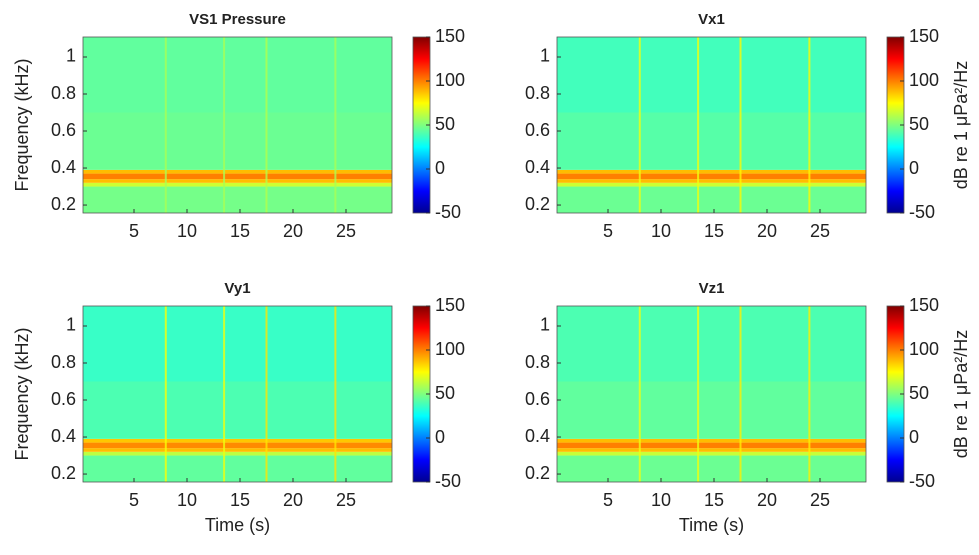 This screenshot has width=979, height=555. Describe the element at coordinates (237, 288) in the screenshot. I see `chart-title: Vy1` at that location.